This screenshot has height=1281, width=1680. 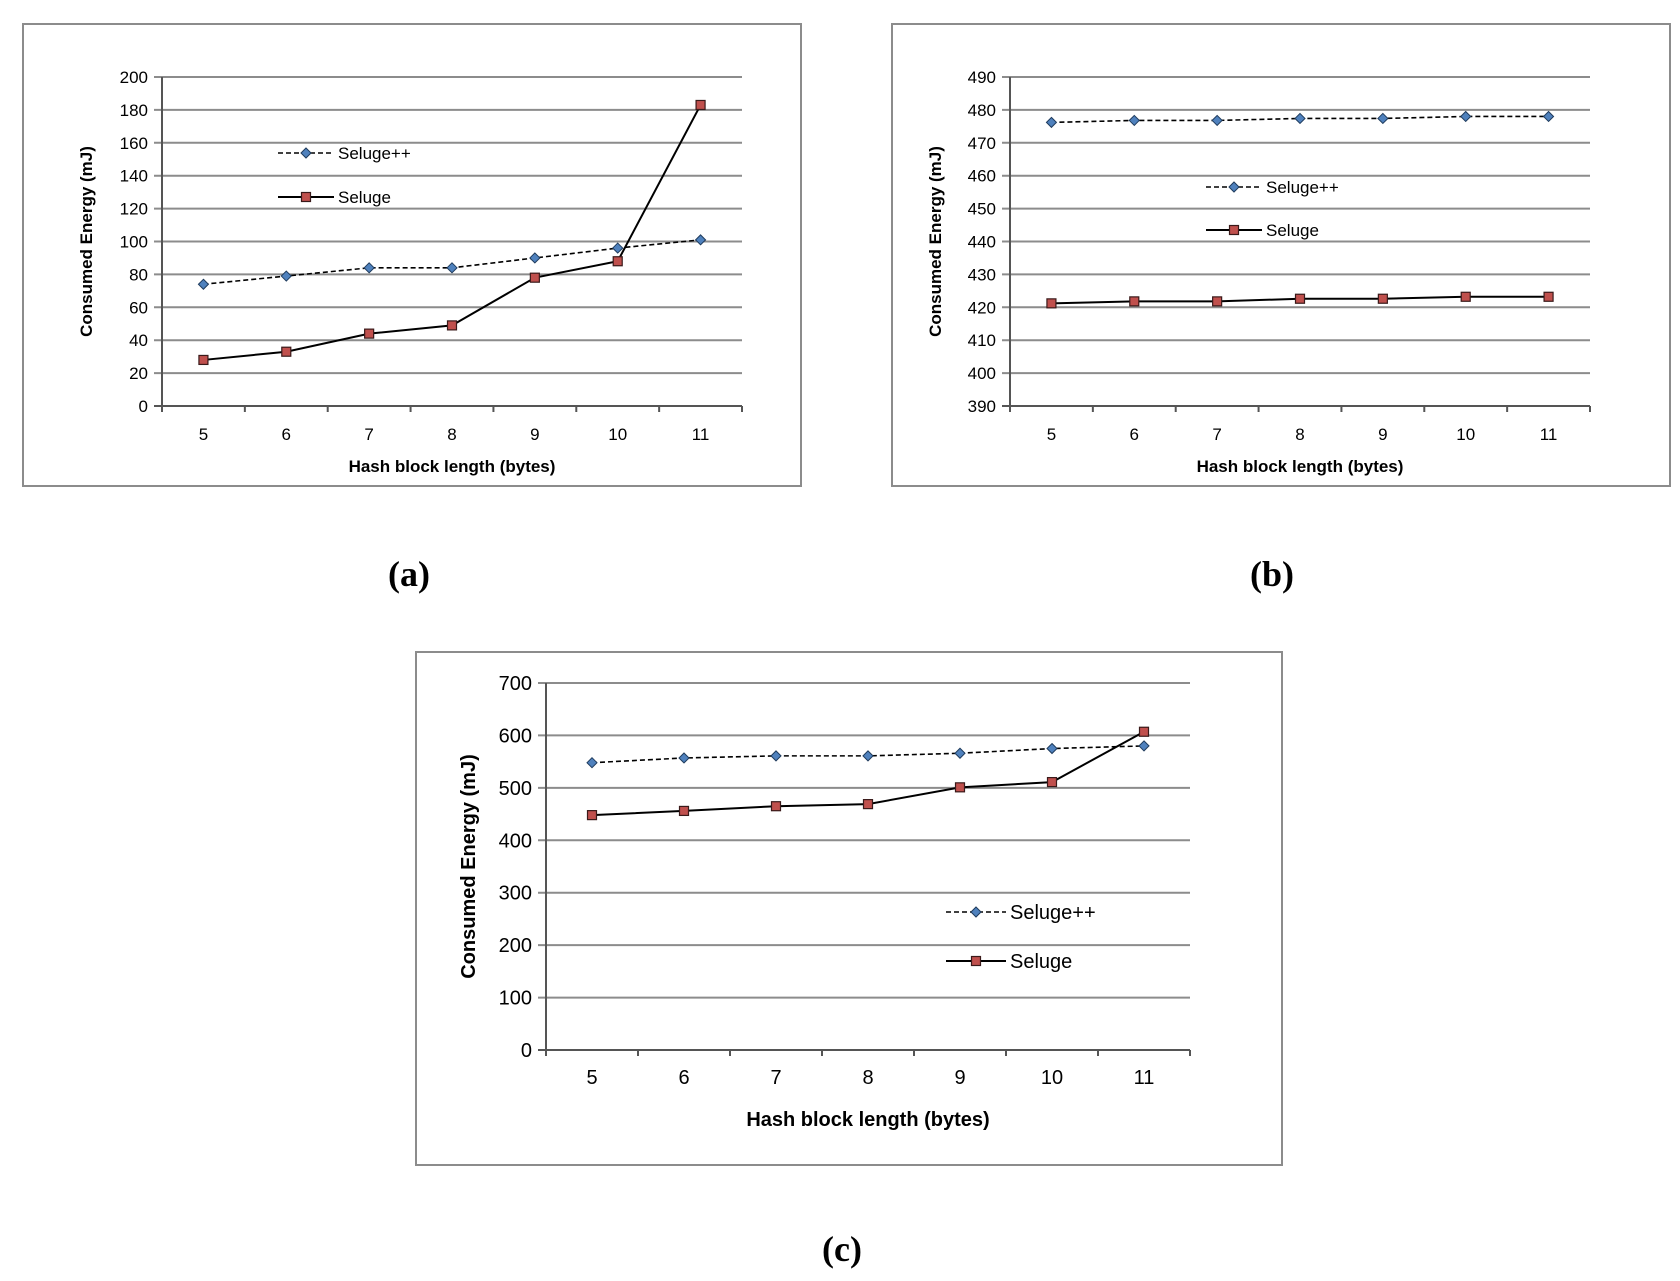 I want to click on y-tick-label: 440, so click(x=982, y=241).